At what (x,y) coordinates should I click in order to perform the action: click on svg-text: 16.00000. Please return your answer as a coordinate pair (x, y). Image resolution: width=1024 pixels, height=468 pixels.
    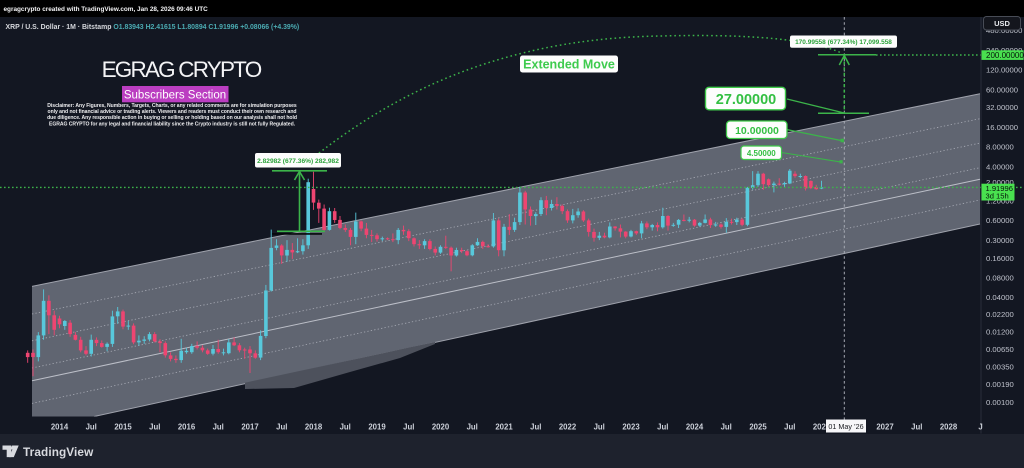
    Looking at the image, I should click on (1002, 127).